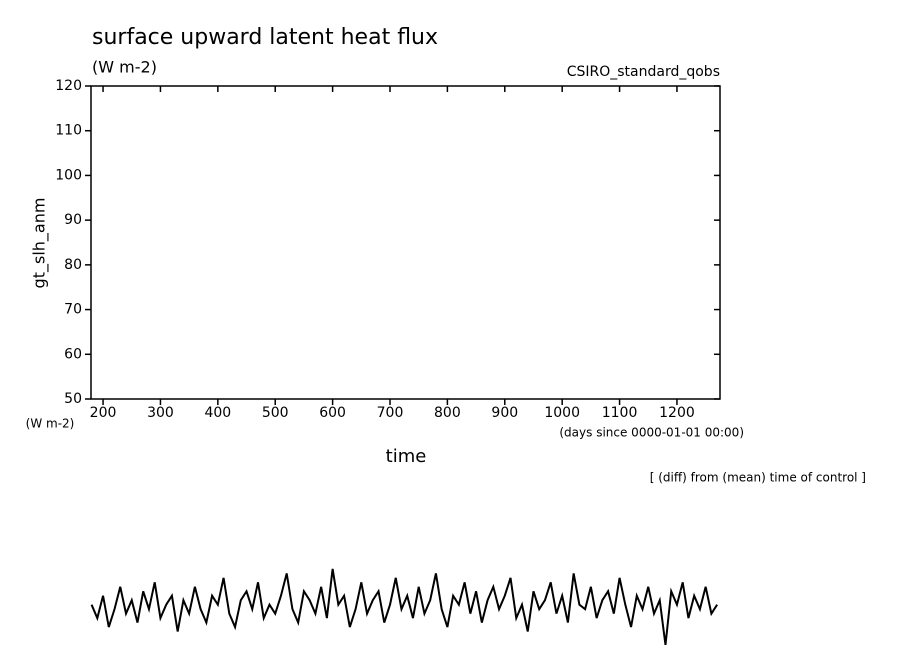  I want to click on x-tick-label: 1100, so click(620, 413).